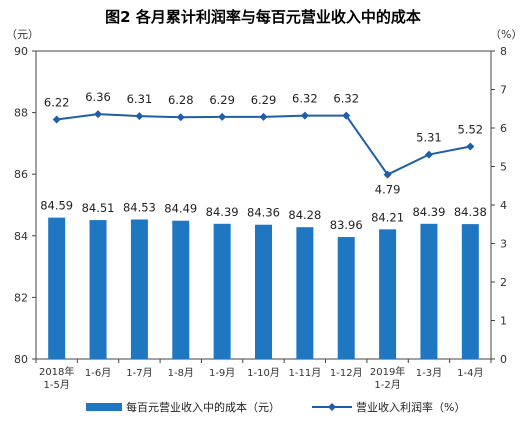 The width and height of the screenshot is (526, 422). Describe the element at coordinates (98, 373) in the screenshot. I see `x-axis-category-label: 1-6月` at that location.